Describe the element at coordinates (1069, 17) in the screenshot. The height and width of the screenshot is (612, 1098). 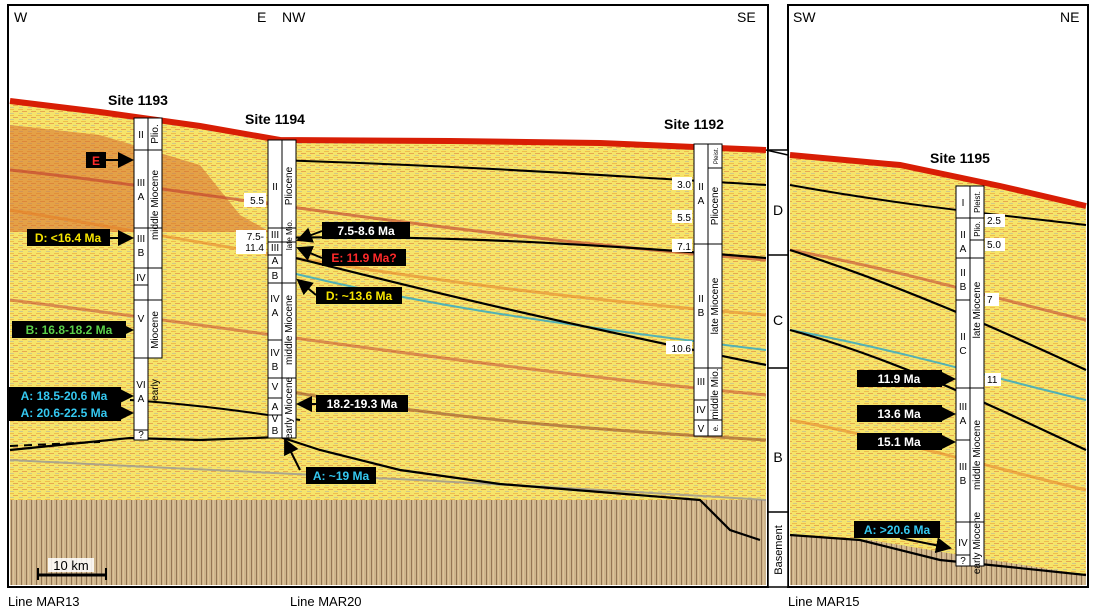
I see `orientation-ne: NE` at that location.